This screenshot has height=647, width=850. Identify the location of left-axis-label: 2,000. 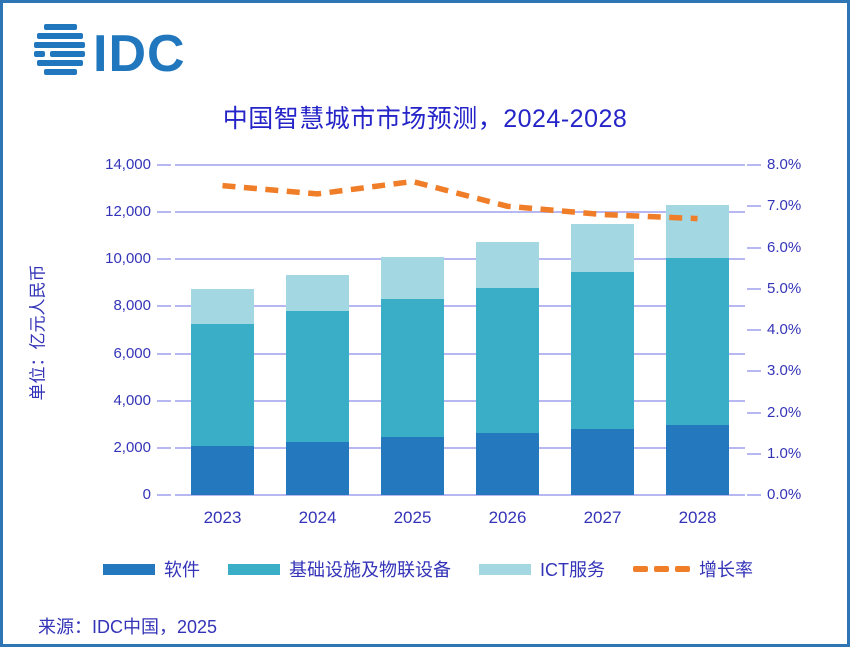
(132, 447).